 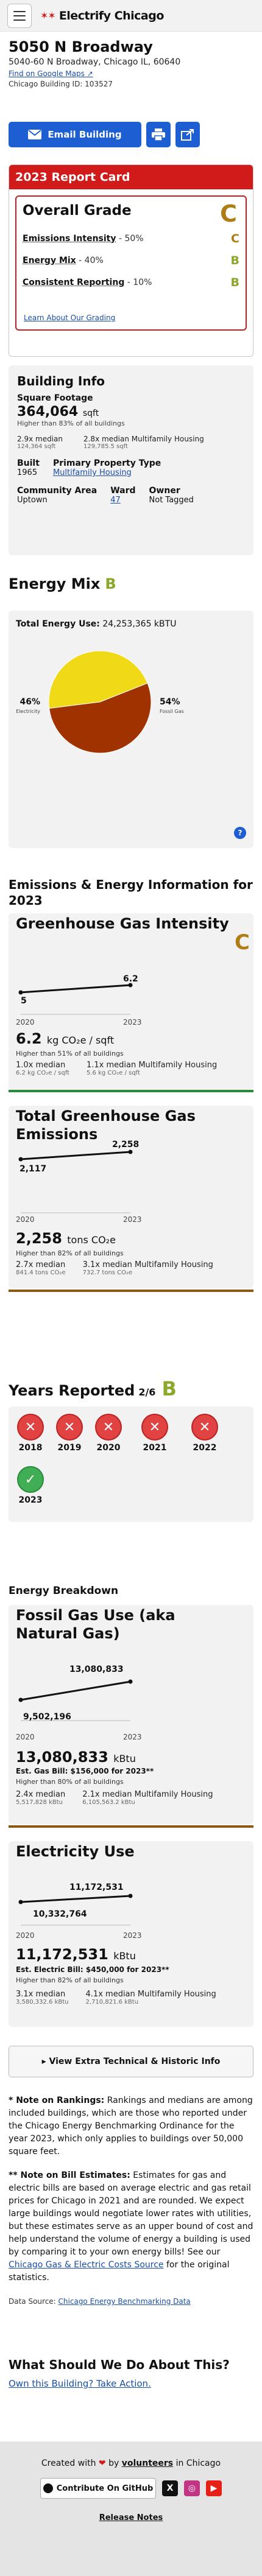 I want to click on sqft-note: Higher than 83% of all buildings, so click(x=71, y=423).